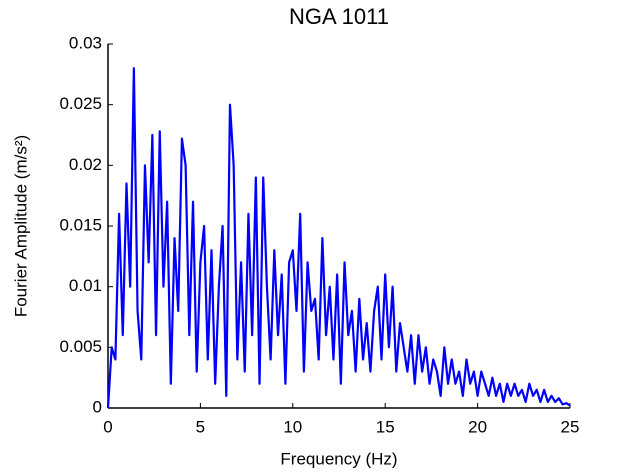 Image resolution: width=629 pixels, height=472 pixels. What do you see at coordinates (80, 224) in the screenshot?
I see `y-tick-label: 0.015` at bounding box center [80, 224].